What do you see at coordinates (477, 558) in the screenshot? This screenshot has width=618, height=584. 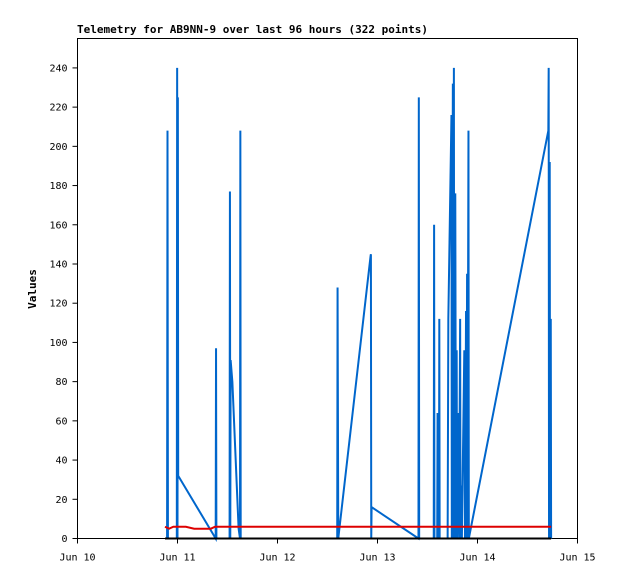 I see `x-tick-label: Jun 14` at bounding box center [477, 558].